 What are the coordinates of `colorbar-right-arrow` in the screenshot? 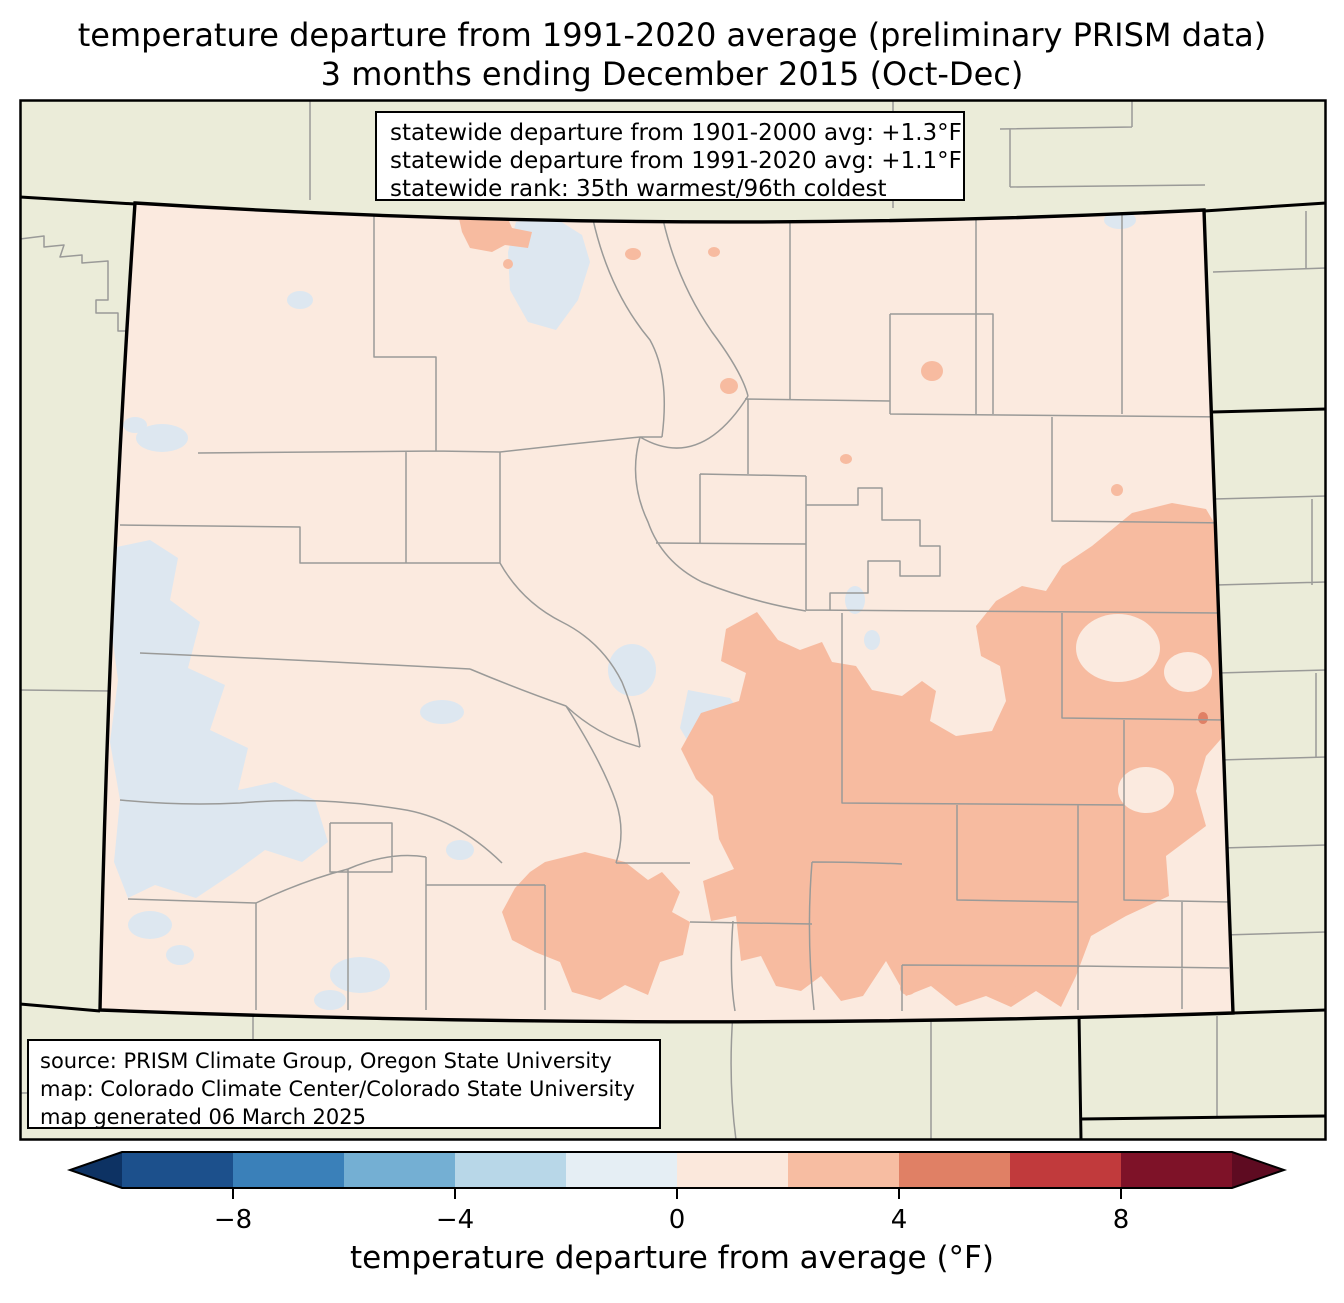 It's located at (1258, 1170).